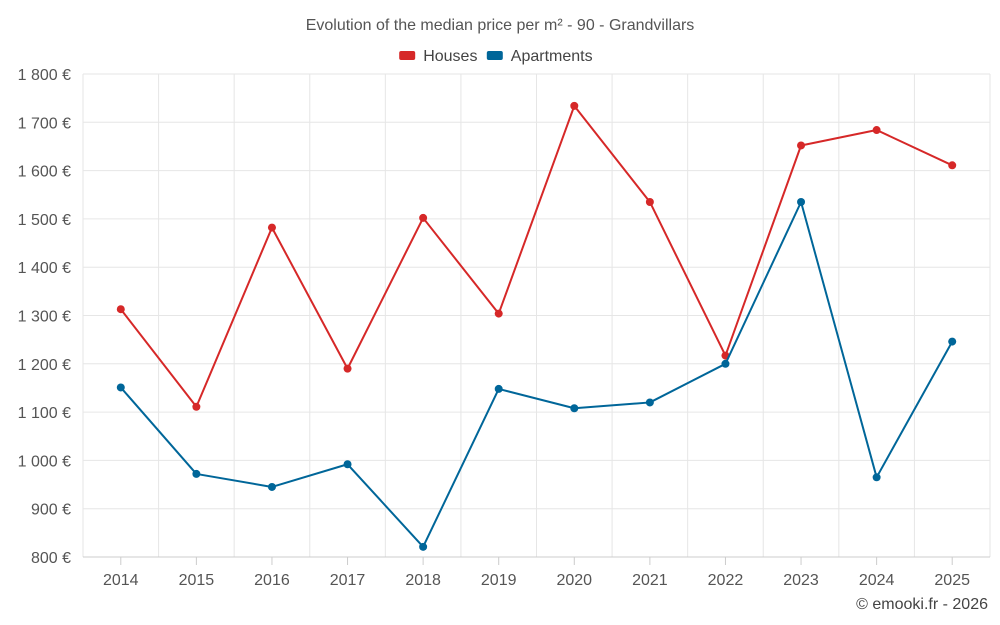  What do you see at coordinates (196, 406) in the screenshot?
I see `data-point-houses-2015` at bounding box center [196, 406].